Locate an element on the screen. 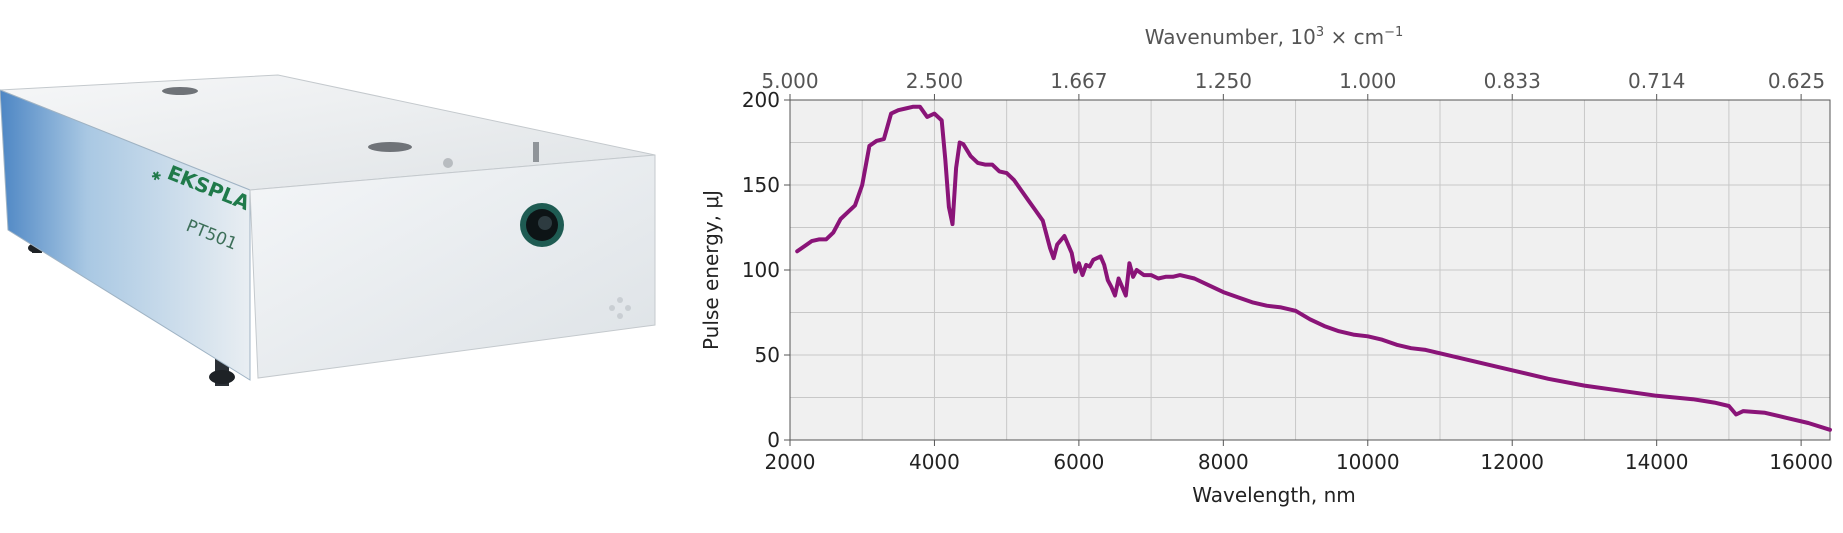 This screenshot has width=1843, height=533. x-axis-title: Wavelength, nm is located at coordinates (1274, 495).